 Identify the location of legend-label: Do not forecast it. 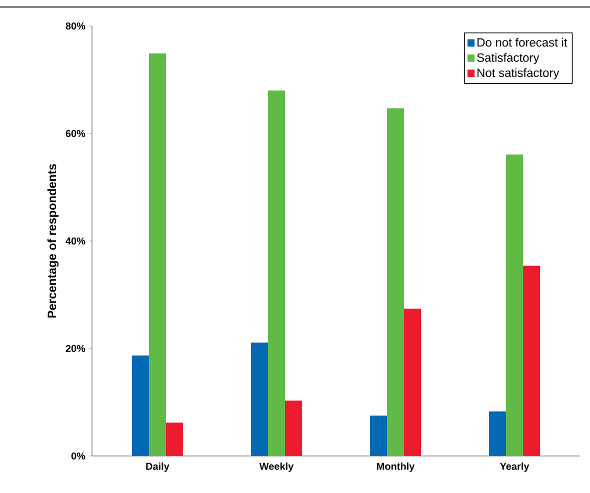
(523, 42).